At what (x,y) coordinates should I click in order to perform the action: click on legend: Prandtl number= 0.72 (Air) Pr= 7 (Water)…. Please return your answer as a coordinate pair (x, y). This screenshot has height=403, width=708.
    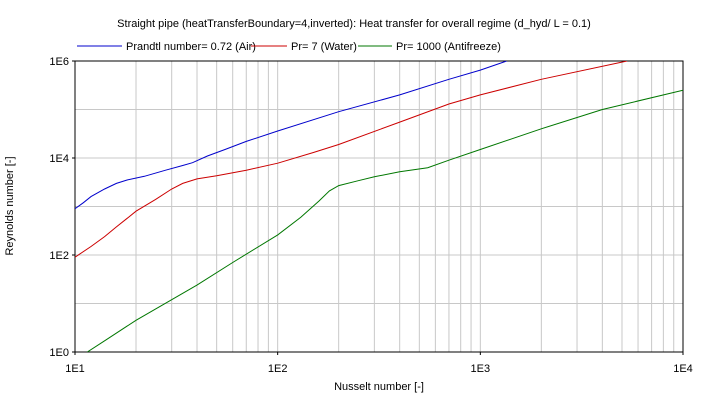
    Looking at the image, I should click on (289, 47).